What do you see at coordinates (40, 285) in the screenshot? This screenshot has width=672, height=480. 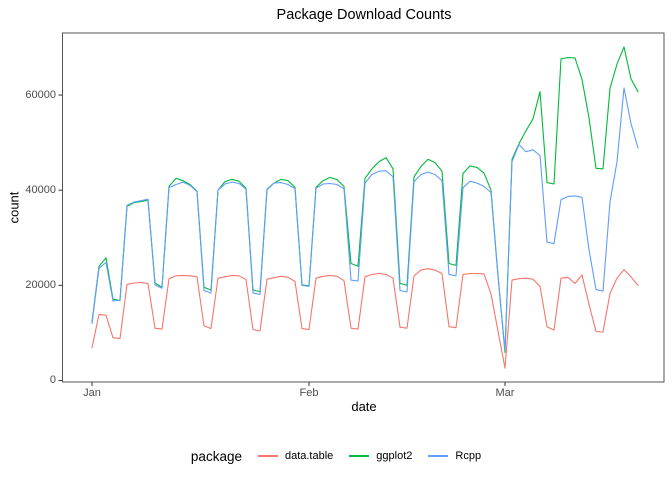 I see `y-tick-label-20000: 20000` at bounding box center [40, 285].